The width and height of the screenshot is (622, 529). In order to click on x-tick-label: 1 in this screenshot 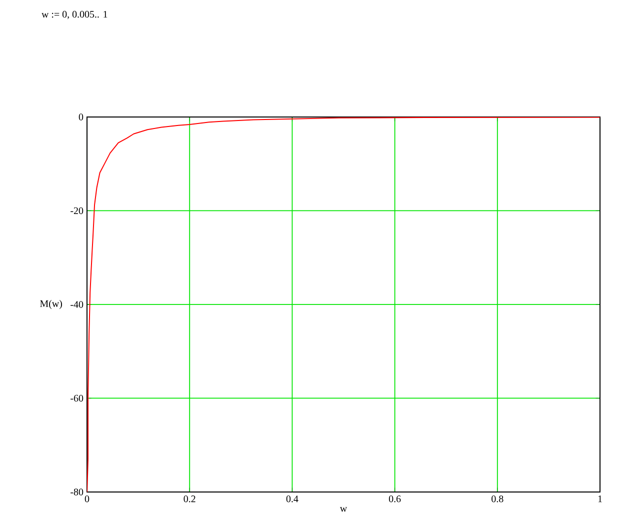, I will do `click(600, 499)`.